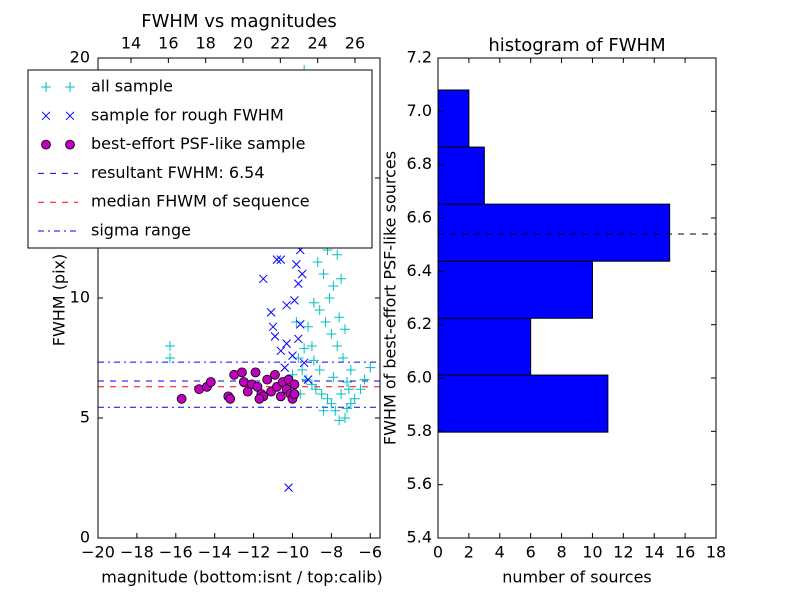  I want to click on x-tick-label: 8, so click(561, 552).